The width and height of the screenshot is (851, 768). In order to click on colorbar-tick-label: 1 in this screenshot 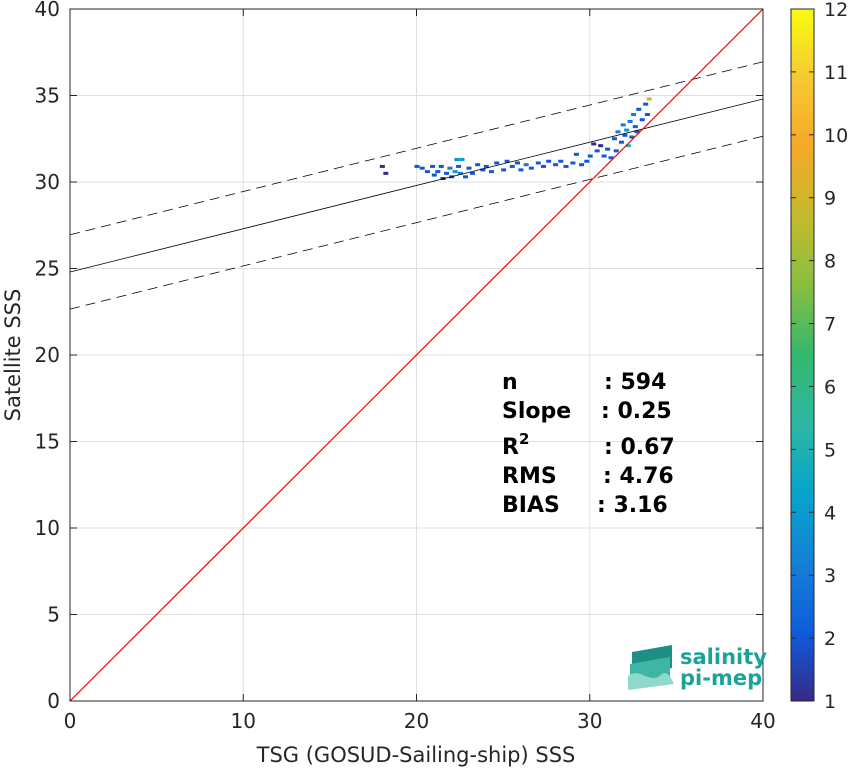, I will do `click(830, 702)`.